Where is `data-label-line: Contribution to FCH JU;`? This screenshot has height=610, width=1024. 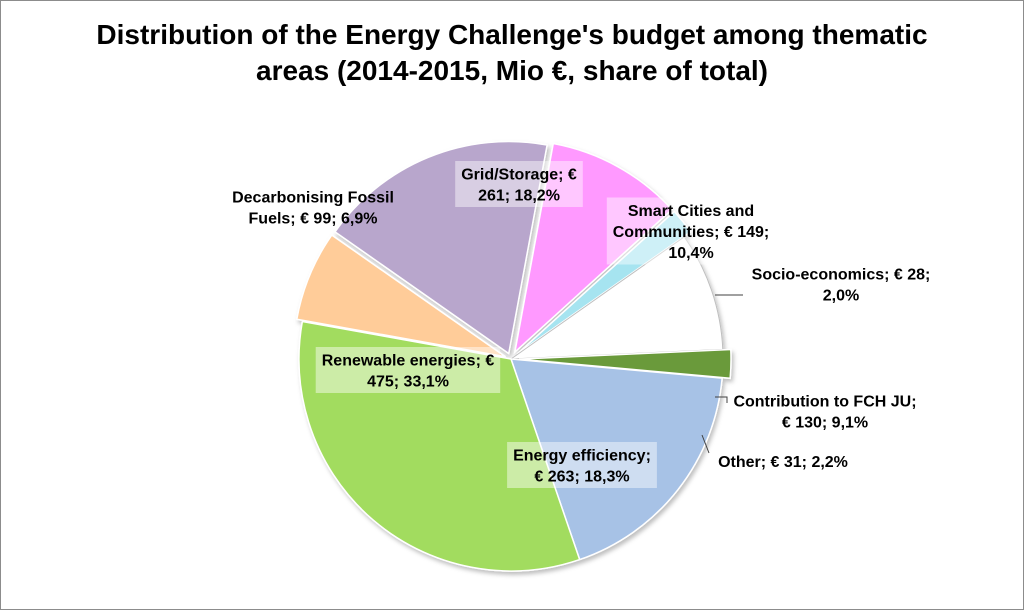
data-label-line: Contribution to FCH JU; is located at coordinates (824, 401).